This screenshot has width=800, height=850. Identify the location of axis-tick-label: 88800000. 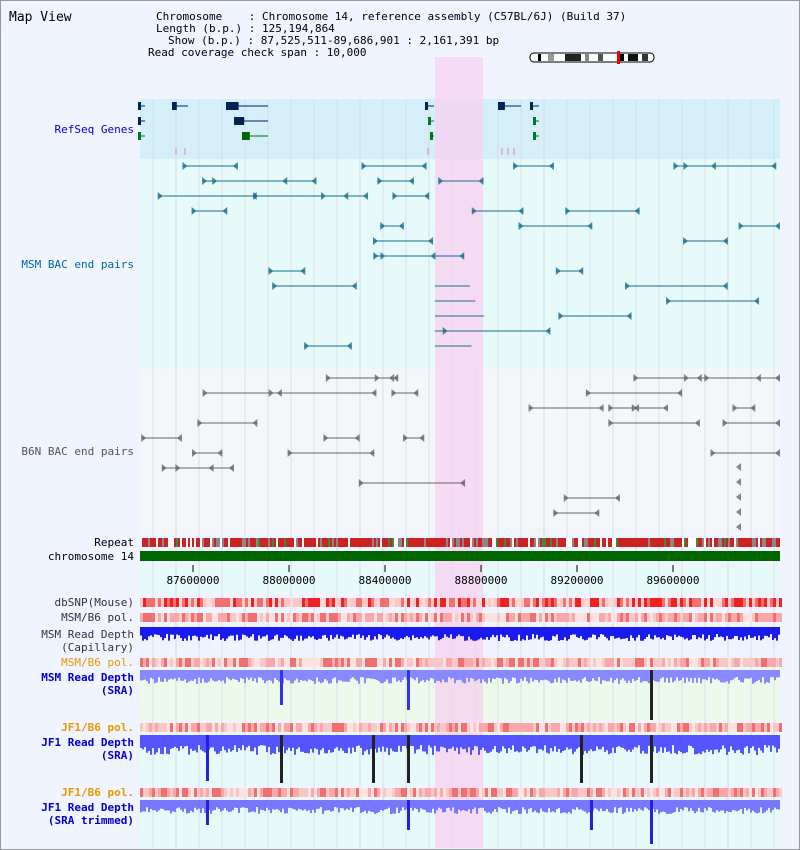
(481, 580).